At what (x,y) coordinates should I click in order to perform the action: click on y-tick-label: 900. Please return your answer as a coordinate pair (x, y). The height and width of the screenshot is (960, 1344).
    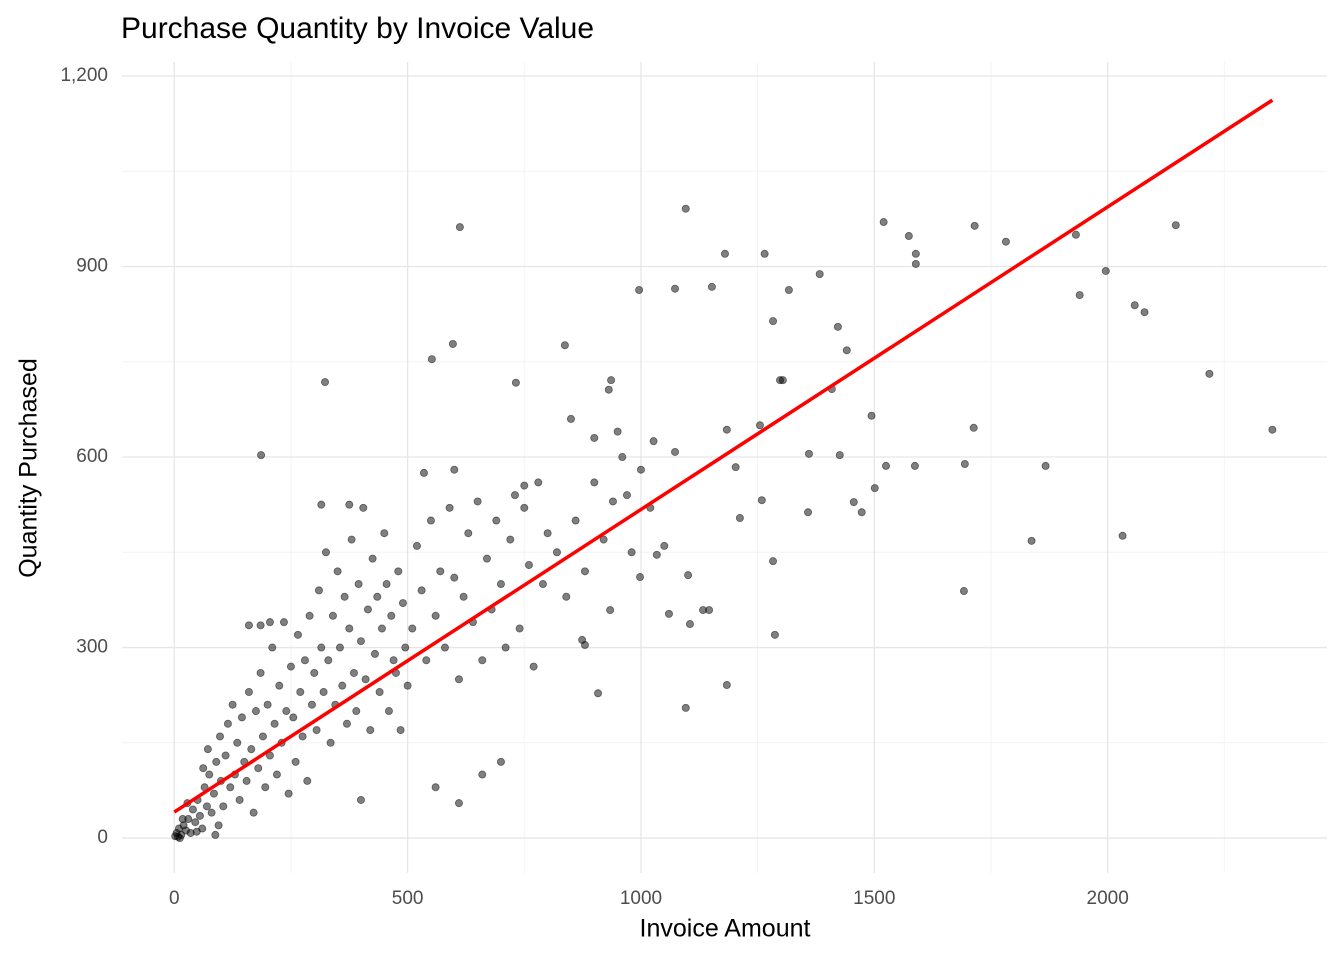
    Looking at the image, I should click on (92, 266).